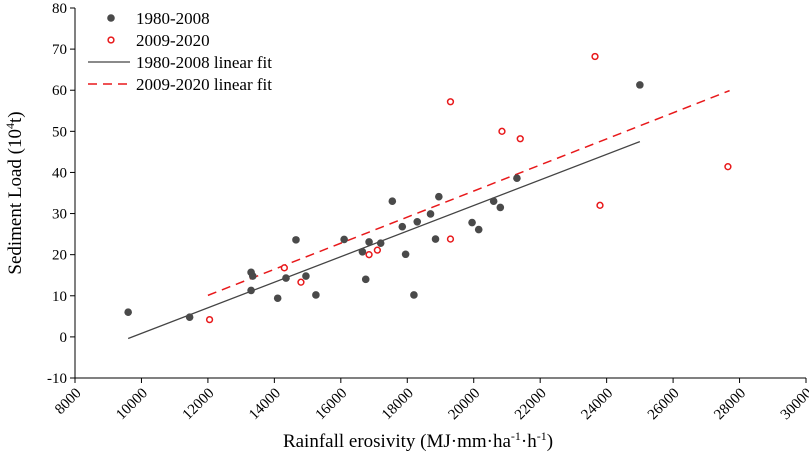  Describe the element at coordinates (398, 404) in the screenshot. I see `x-tick-label: 18000` at that location.